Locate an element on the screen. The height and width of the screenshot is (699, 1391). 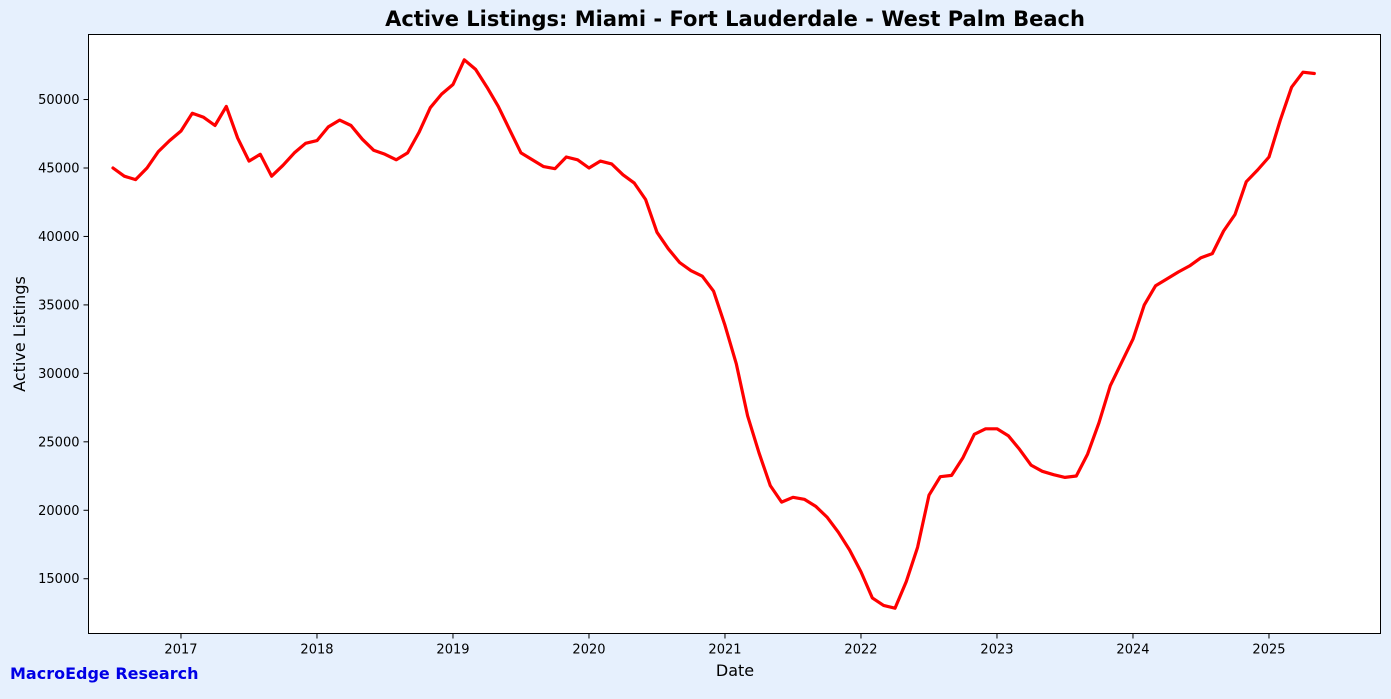
y-tick-label: 20000 is located at coordinates (58, 511).